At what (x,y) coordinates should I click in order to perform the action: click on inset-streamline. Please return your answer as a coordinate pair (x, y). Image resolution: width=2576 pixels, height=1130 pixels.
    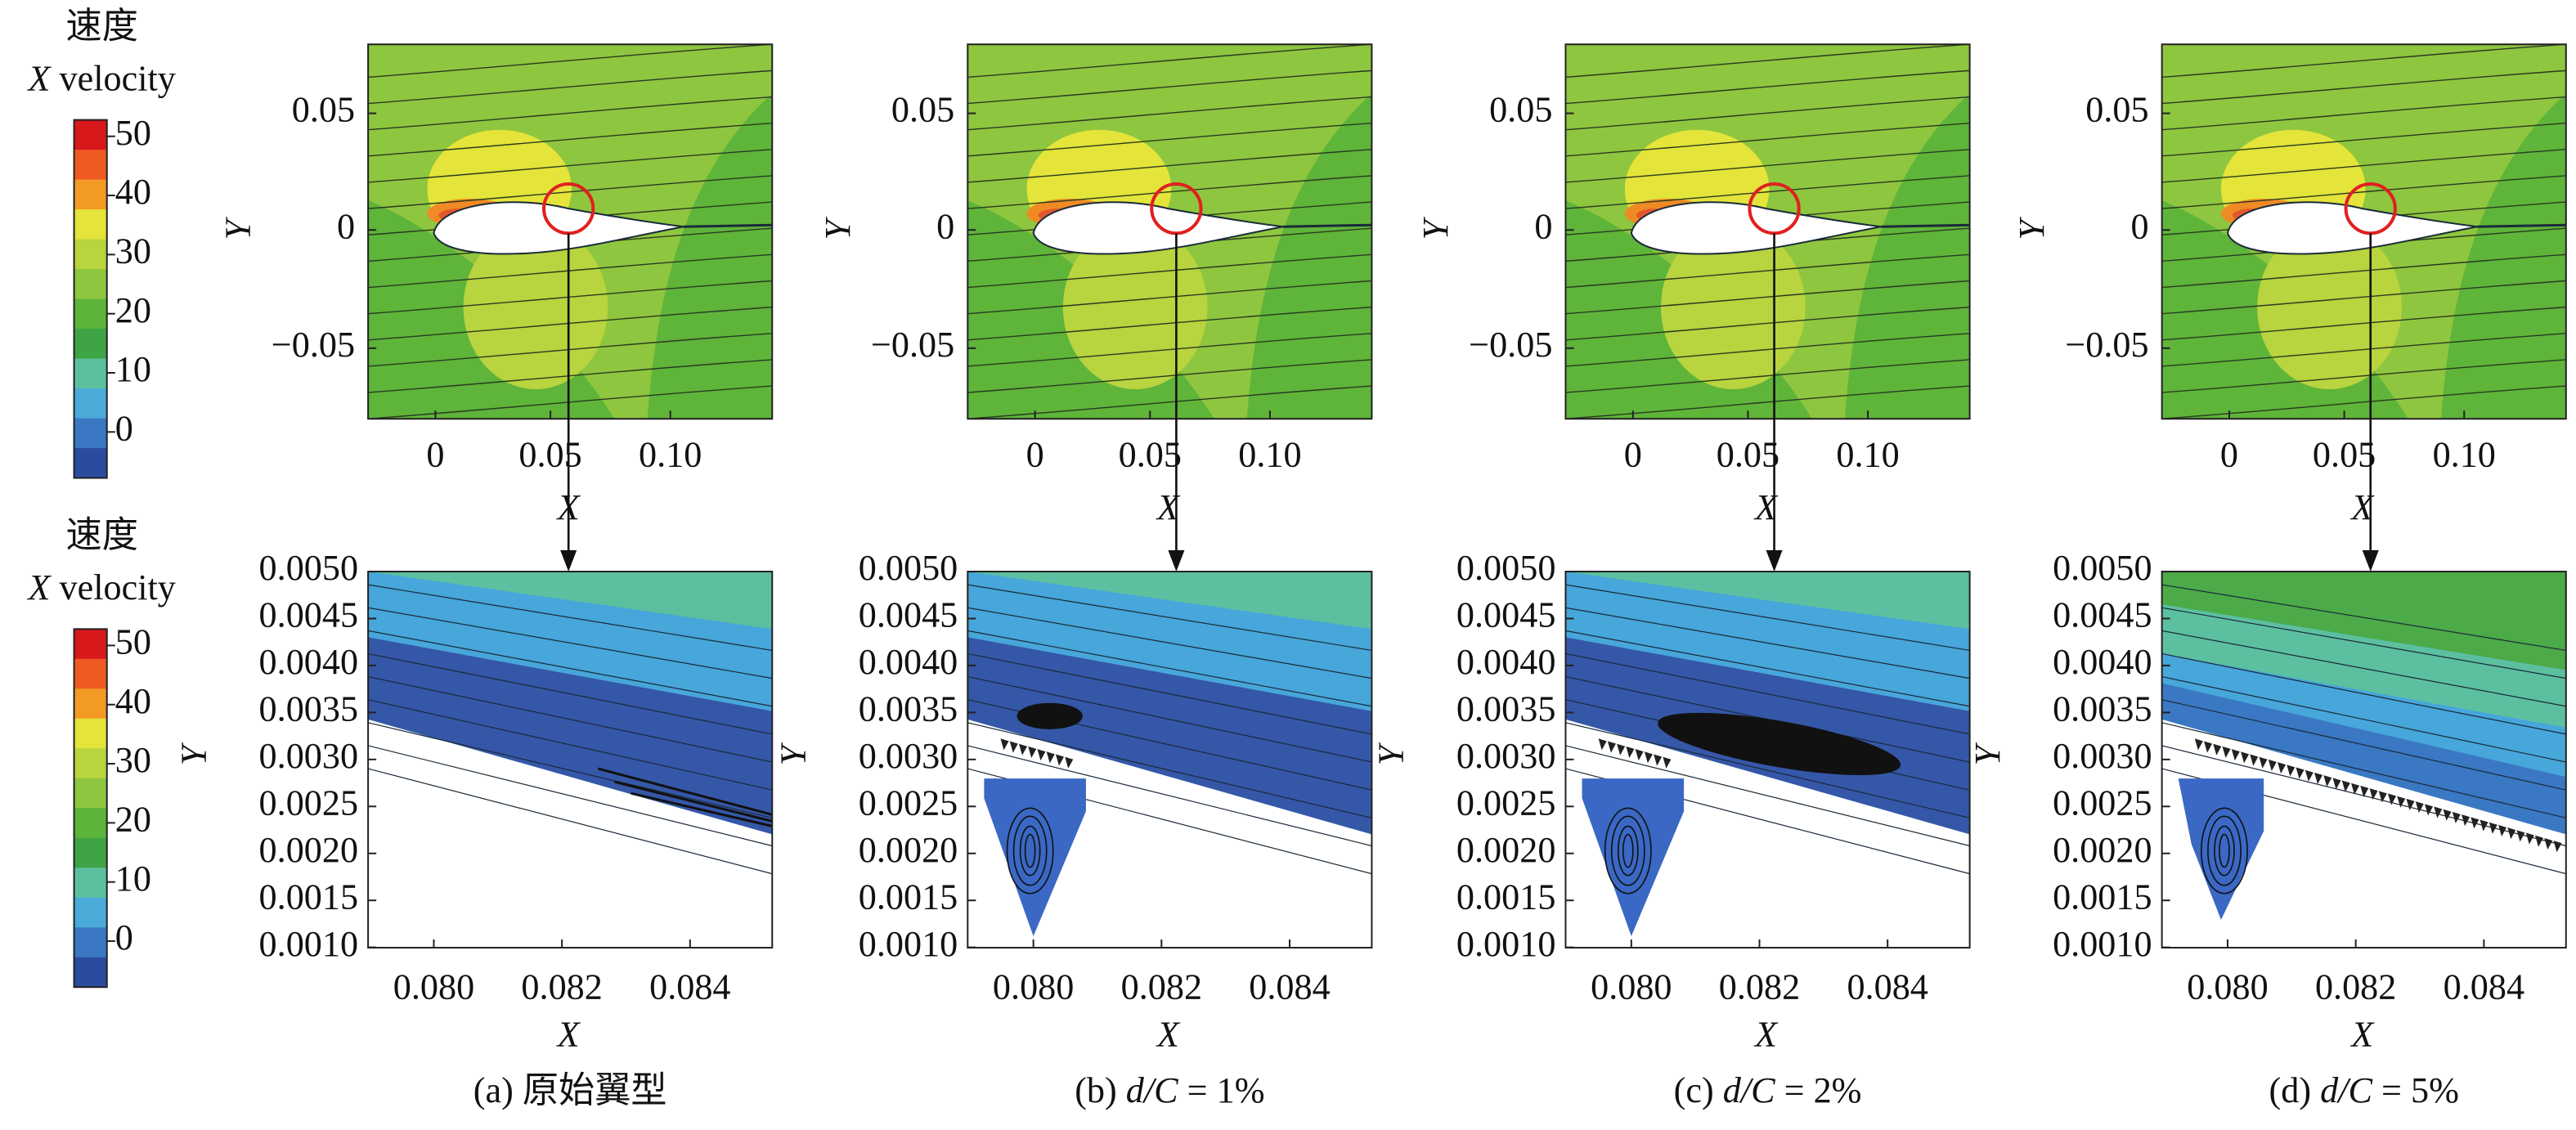
    Looking at the image, I should click on (2224, 851).